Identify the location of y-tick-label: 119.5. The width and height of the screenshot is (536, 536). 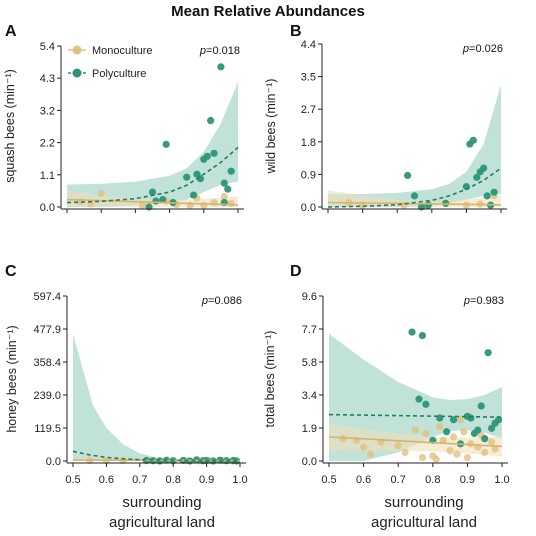
(47, 429).